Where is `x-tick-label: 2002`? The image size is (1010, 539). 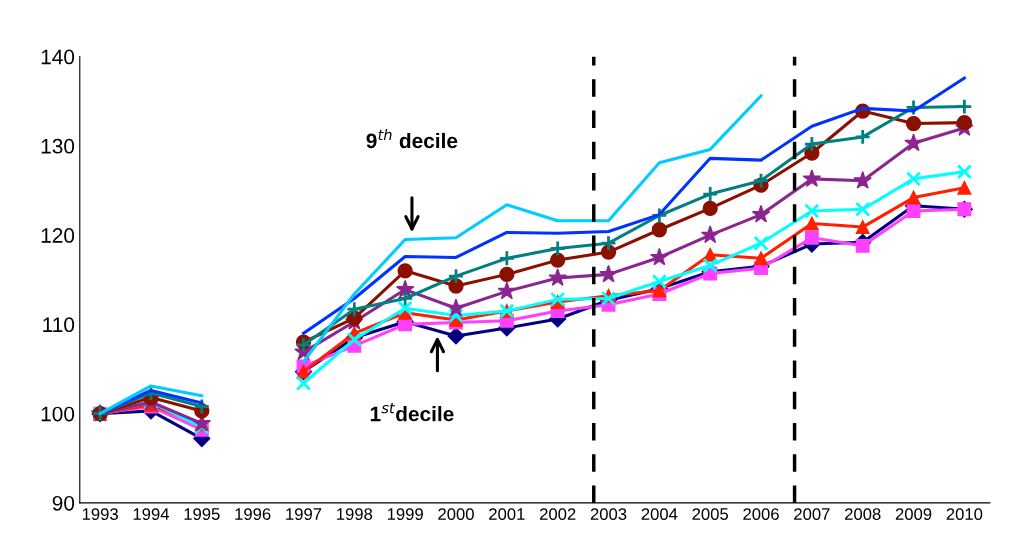
x-tick-label: 2002 is located at coordinates (557, 514).